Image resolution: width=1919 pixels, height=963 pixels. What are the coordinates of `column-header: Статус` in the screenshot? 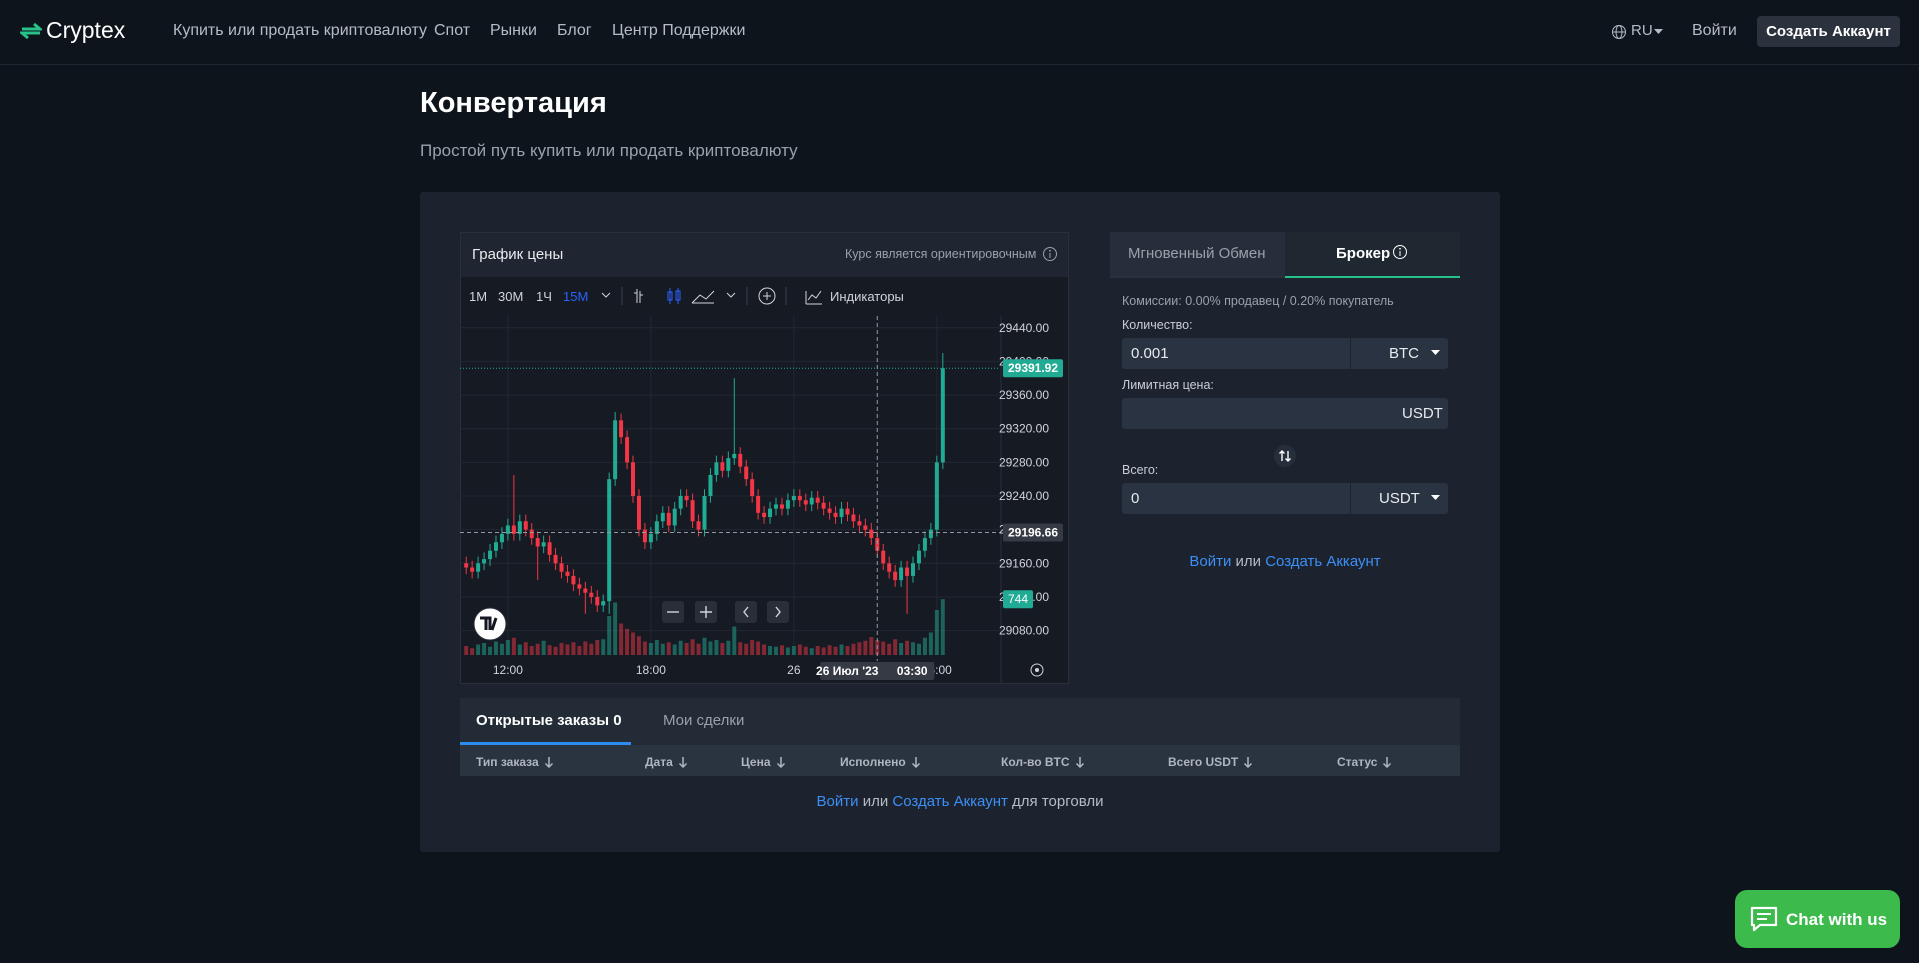 It's located at (1364, 762).